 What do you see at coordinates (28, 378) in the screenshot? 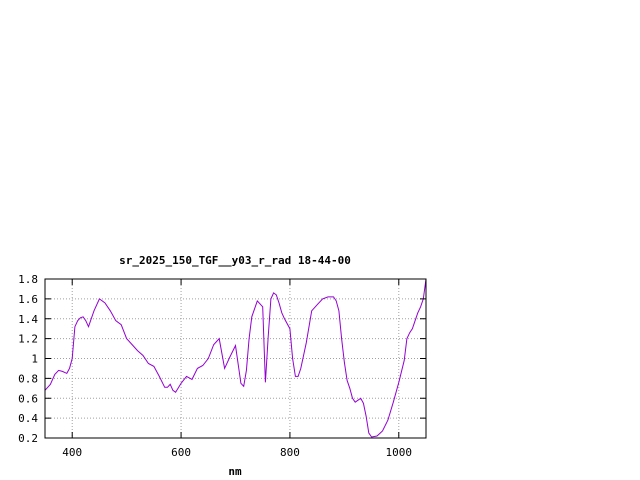
I see `y-tick-label: 0.8` at bounding box center [28, 378].